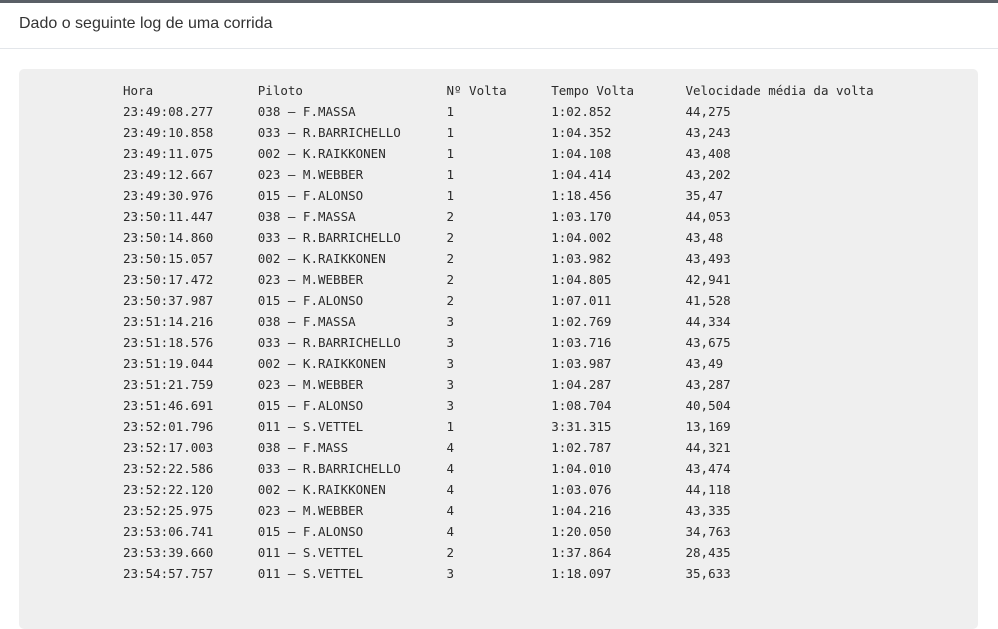 This screenshot has width=998, height=629. What do you see at coordinates (708, 384) in the screenshot?
I see `cell-velocidade-media: 43,287` at bounding box center [708, 384].